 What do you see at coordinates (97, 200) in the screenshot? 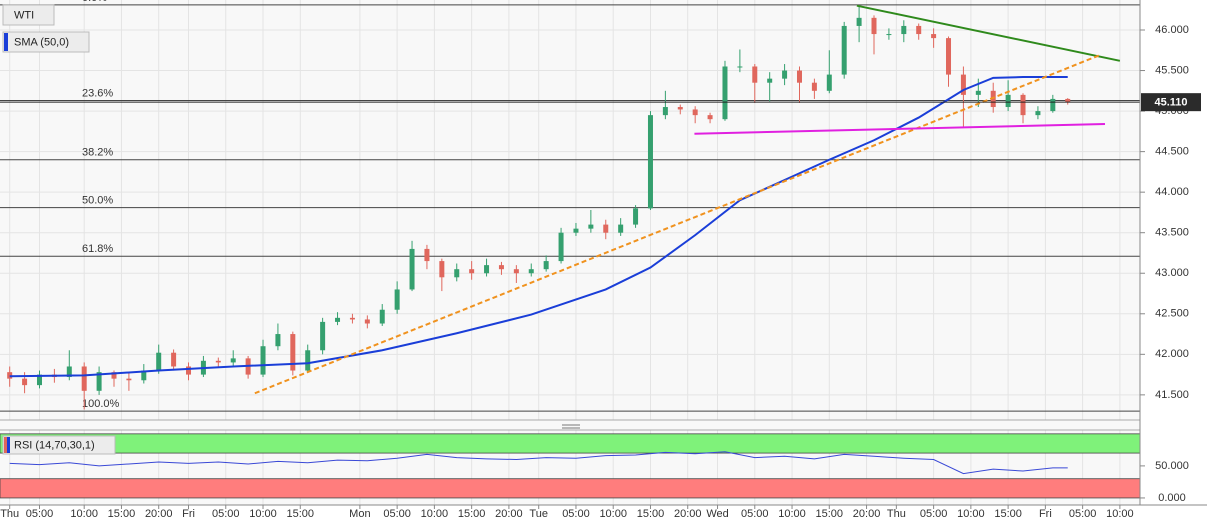
I see `fib-level-label: 50.0%` at bounding box center [97, 200].